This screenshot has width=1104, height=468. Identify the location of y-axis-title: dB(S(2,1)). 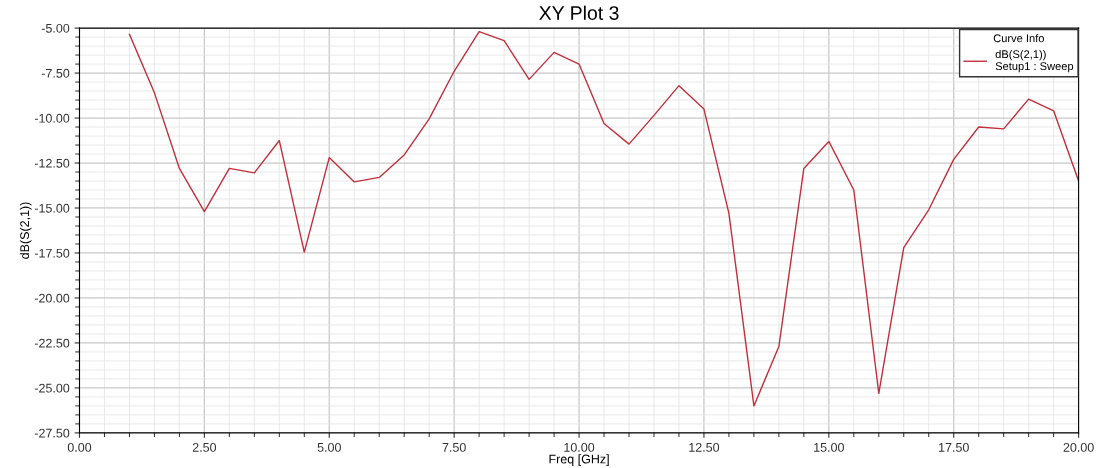
(25, 230).